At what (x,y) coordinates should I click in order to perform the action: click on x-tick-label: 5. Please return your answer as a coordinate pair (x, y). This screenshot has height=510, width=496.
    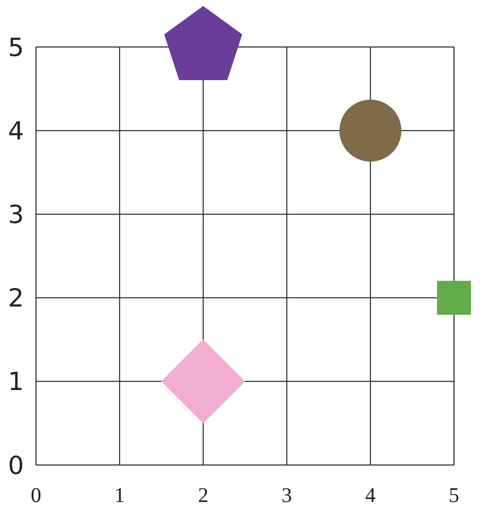
    Looking at the image, I should click on (454, 495).